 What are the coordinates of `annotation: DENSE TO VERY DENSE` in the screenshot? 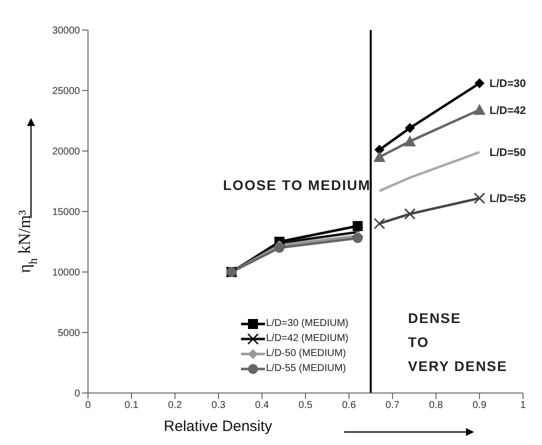 It's located at (458, 342).